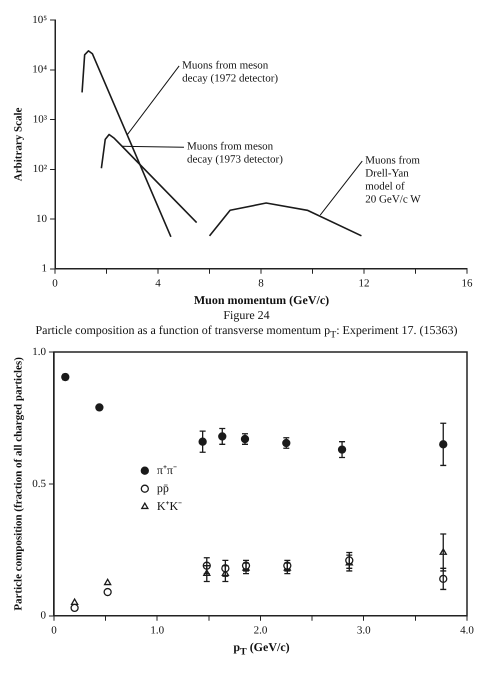 Image resolution: width=493 pixels, height=697 pixels. What do you see at coordinates (364, 630) in the screenshot?
I see `x-tick-label: 3.0` at bounding box center [364, 630].